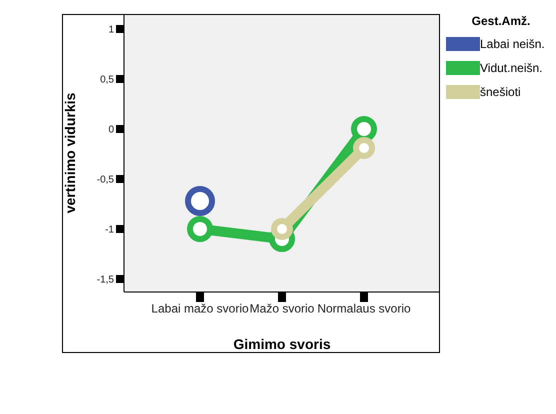 Image resolution: width=556 pixels, height=414 pixels. Describe the element at coordinates (109, 230) in the screenshot. I see `y-tick-label: -1` at that location.